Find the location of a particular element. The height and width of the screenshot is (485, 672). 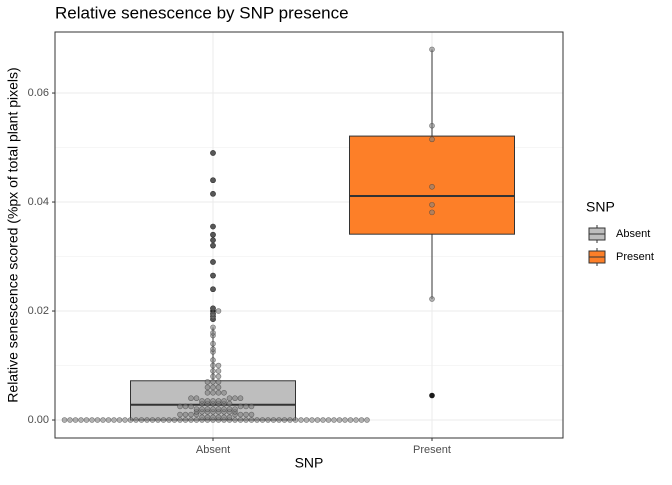

chart-title: Relative senescence by SNP presence is located at coordinates (202, 12).